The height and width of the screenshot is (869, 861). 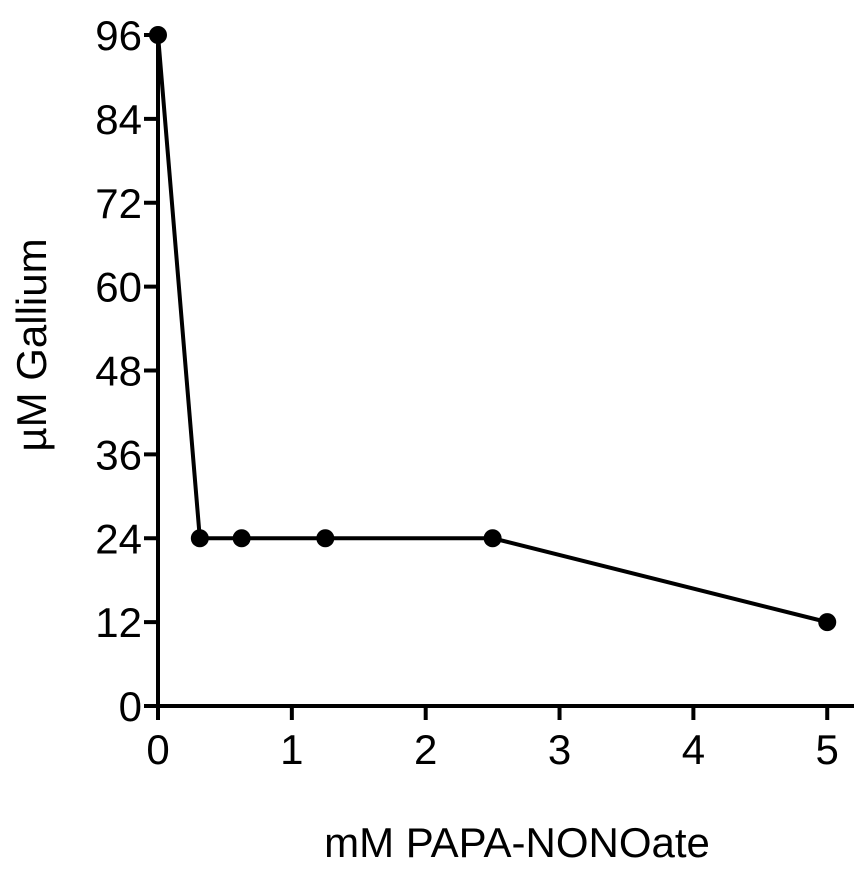 I want to click on y-tick-label: 0, so click(x=130, y=706).